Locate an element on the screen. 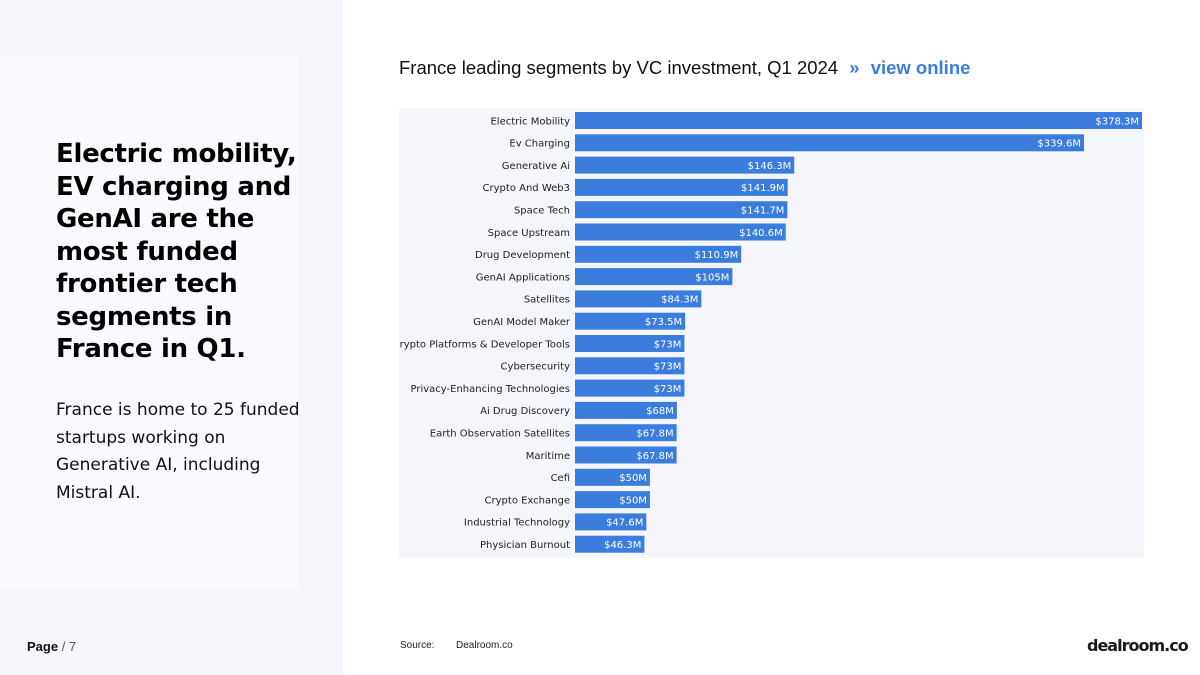 The height and width of the screenshot is (675, 1200). category-label: Ev Charging is located at coordinates (539, 144).